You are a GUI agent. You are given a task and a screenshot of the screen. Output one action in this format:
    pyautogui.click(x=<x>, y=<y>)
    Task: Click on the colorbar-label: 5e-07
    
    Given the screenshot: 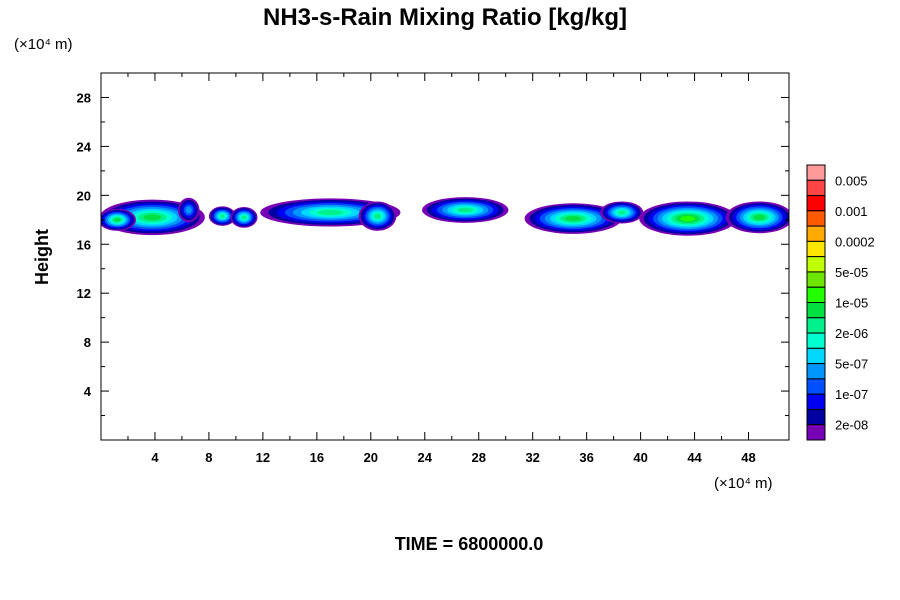 What is the action you would take?
    pyautogui.click(x=851, y=364)
    